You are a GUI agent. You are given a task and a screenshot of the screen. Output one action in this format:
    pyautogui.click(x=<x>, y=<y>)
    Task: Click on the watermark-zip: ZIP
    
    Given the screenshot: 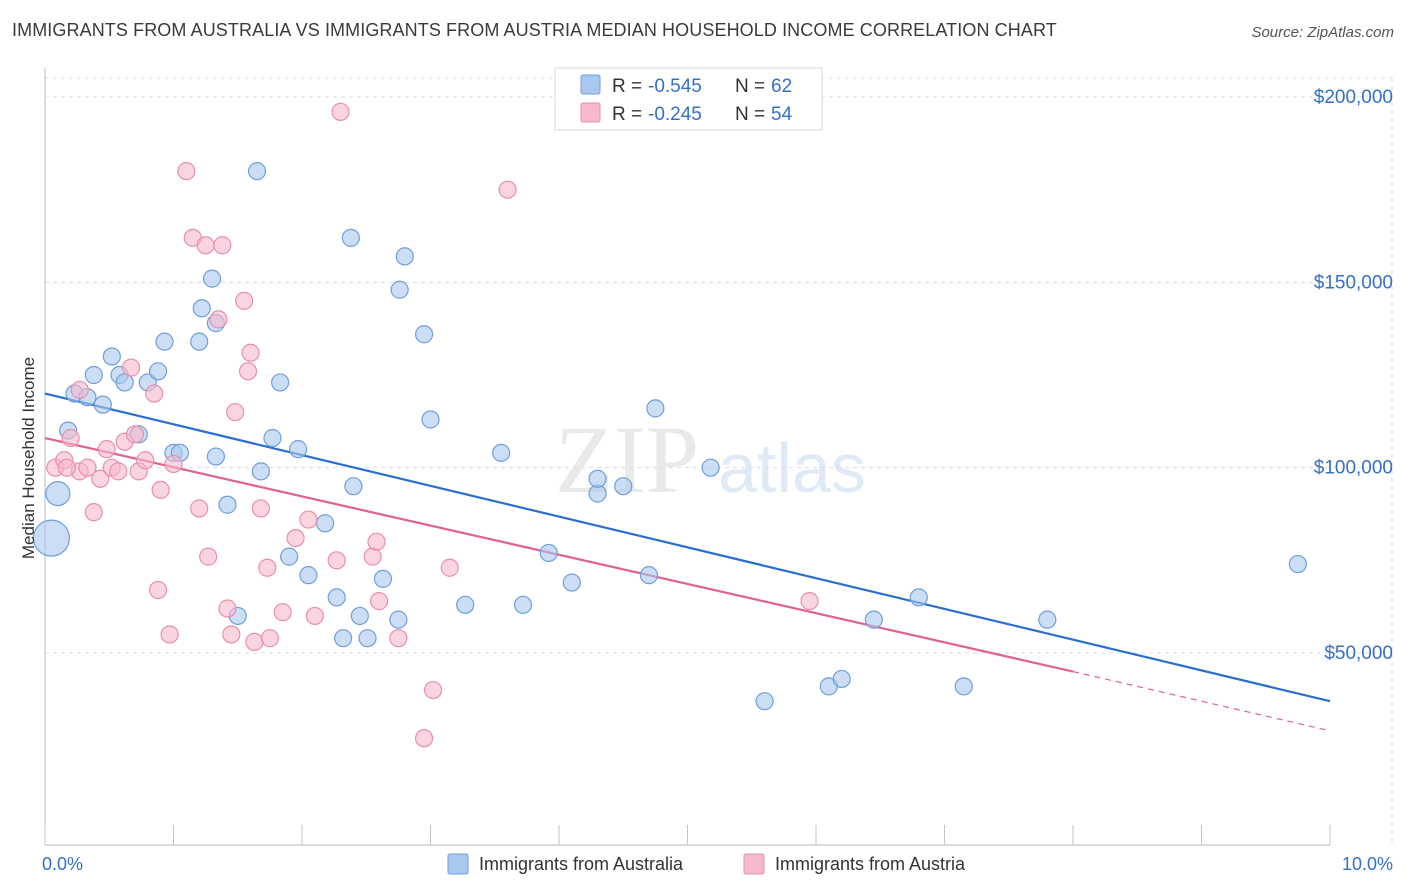 What is the action you would take?
    pyautogui.click(x=627, y=459)
    